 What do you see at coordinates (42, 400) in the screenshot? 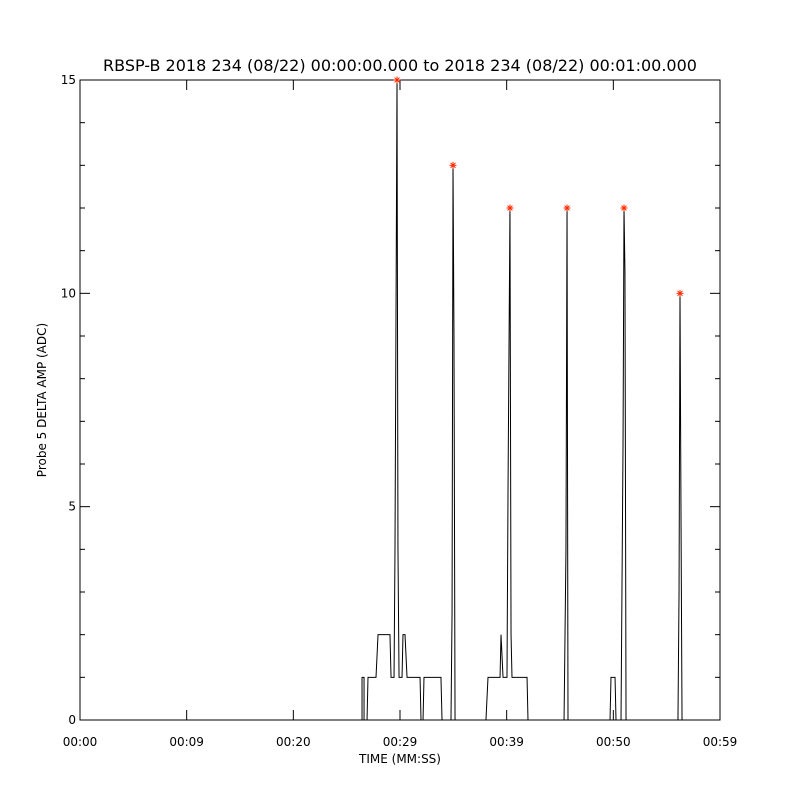
I see `y-axis-label: Probe 5 DELTA AMP (ADC)` at bounding box center [42, 400].